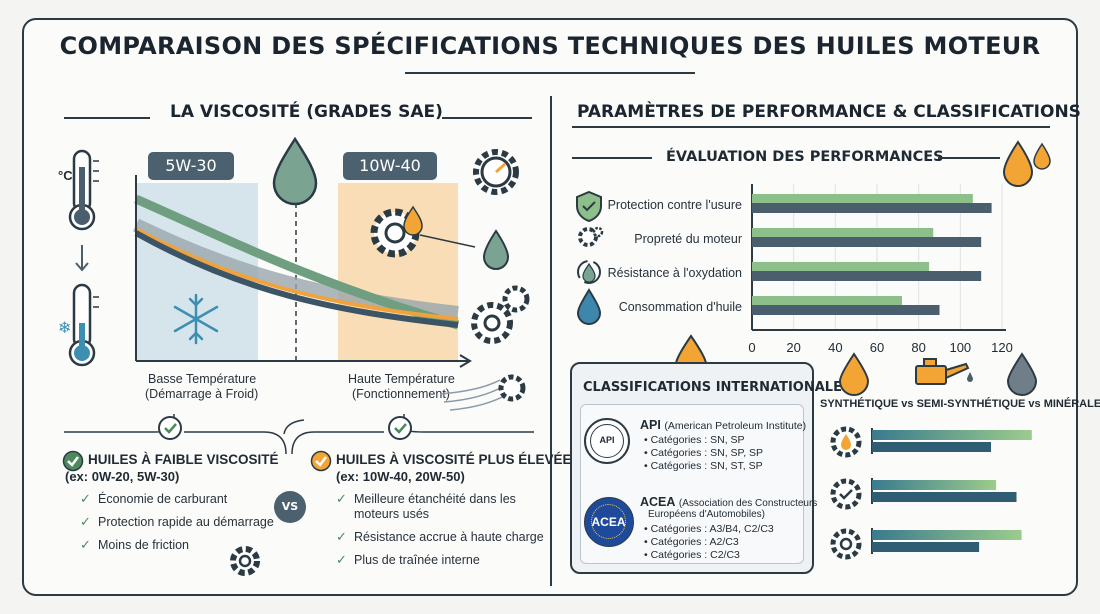  I want to click on acea-subtitle-2: Européens d'Automobiles), so click(706, 514).